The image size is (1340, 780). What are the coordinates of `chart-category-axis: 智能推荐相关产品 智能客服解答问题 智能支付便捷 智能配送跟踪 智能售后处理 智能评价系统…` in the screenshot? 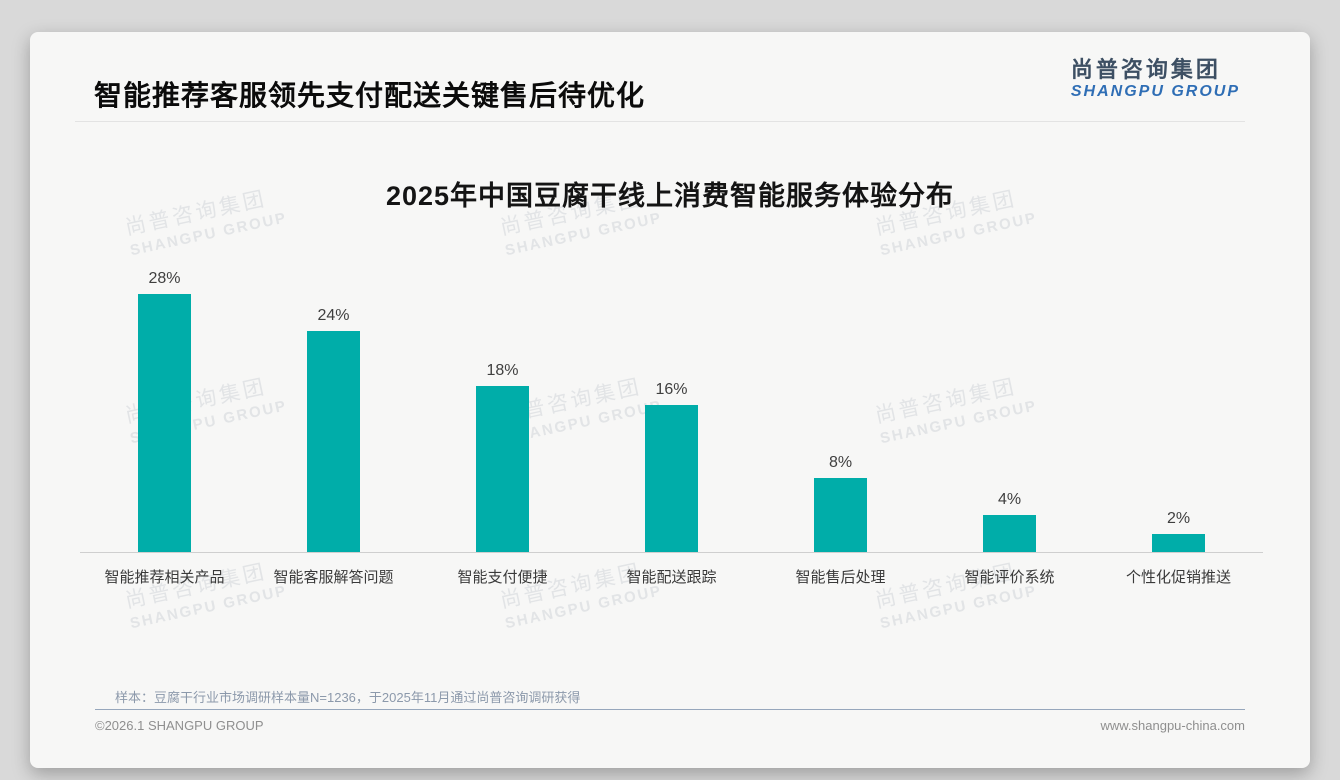 It's located at (671, 570).